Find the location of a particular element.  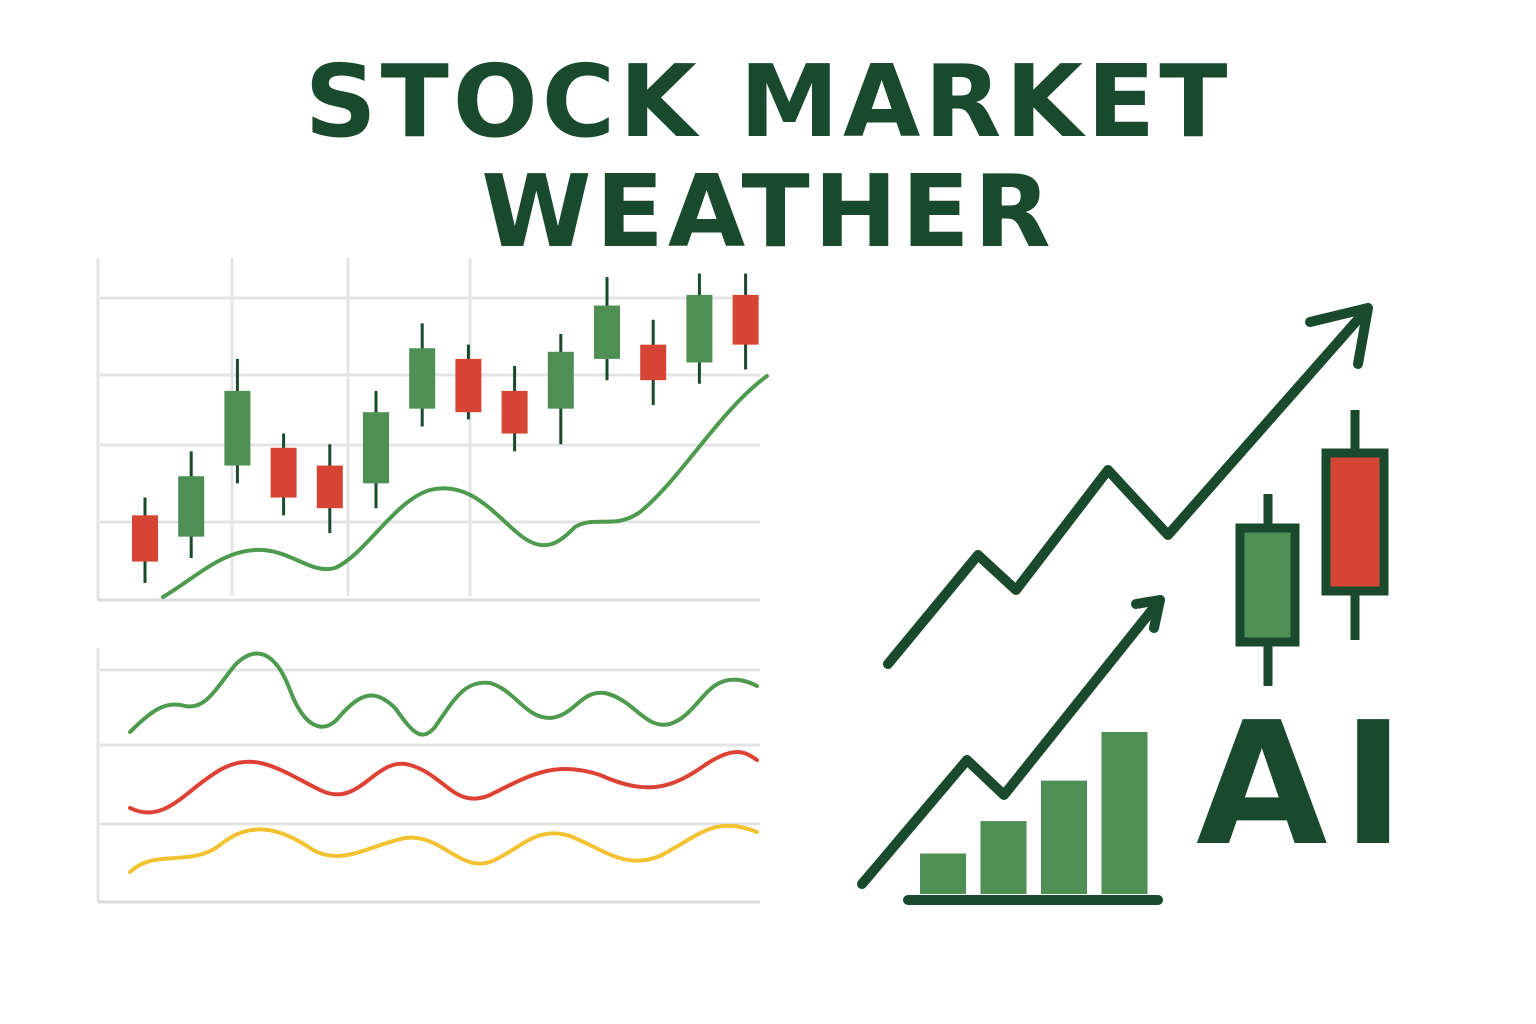

title-line-1: STOCK MARKET is located at coordinates (768, 101).